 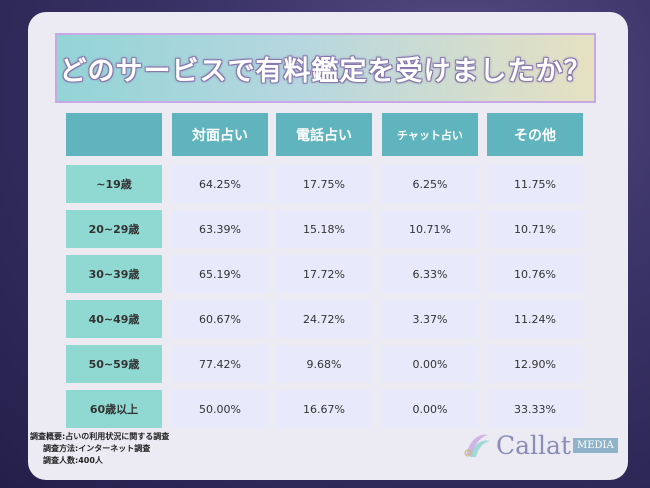 I want to click on table-cell: 10.76%, so click(x=535, y=274).